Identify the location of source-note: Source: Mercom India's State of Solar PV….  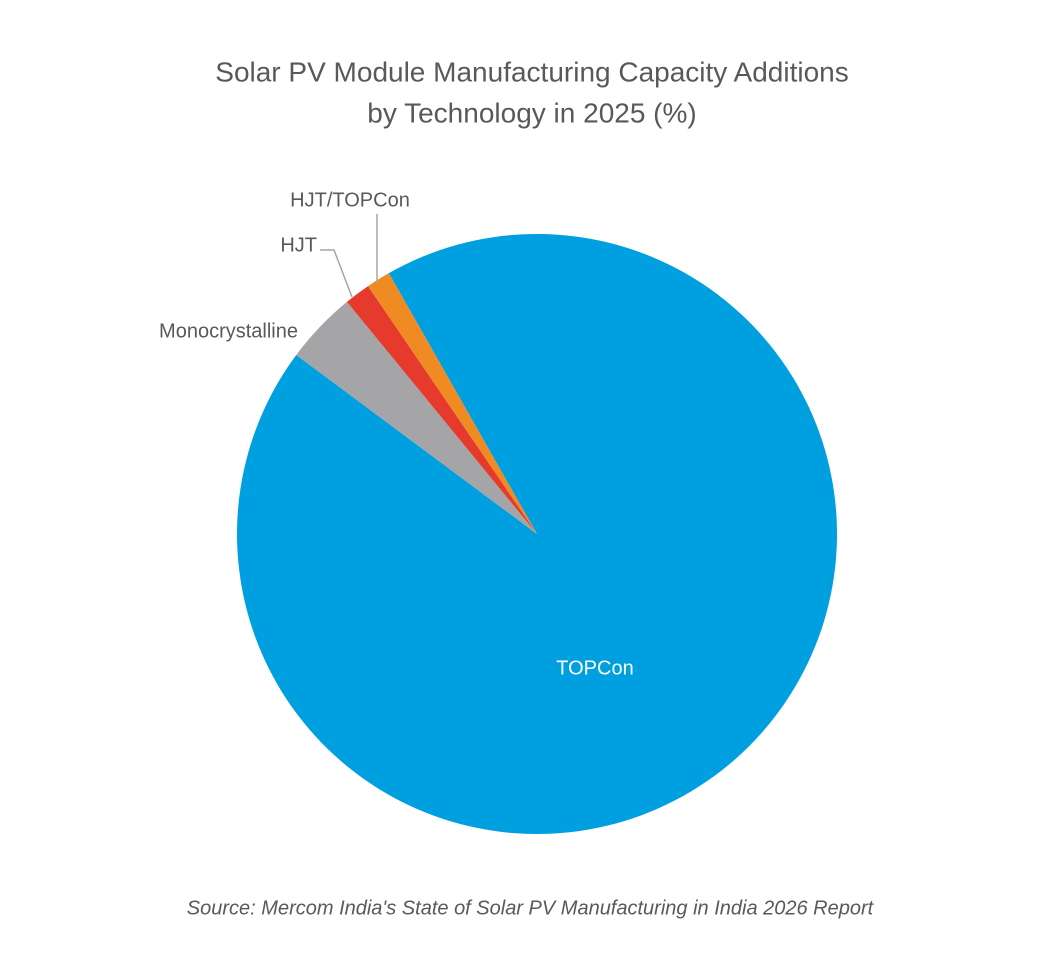
(531, 908).